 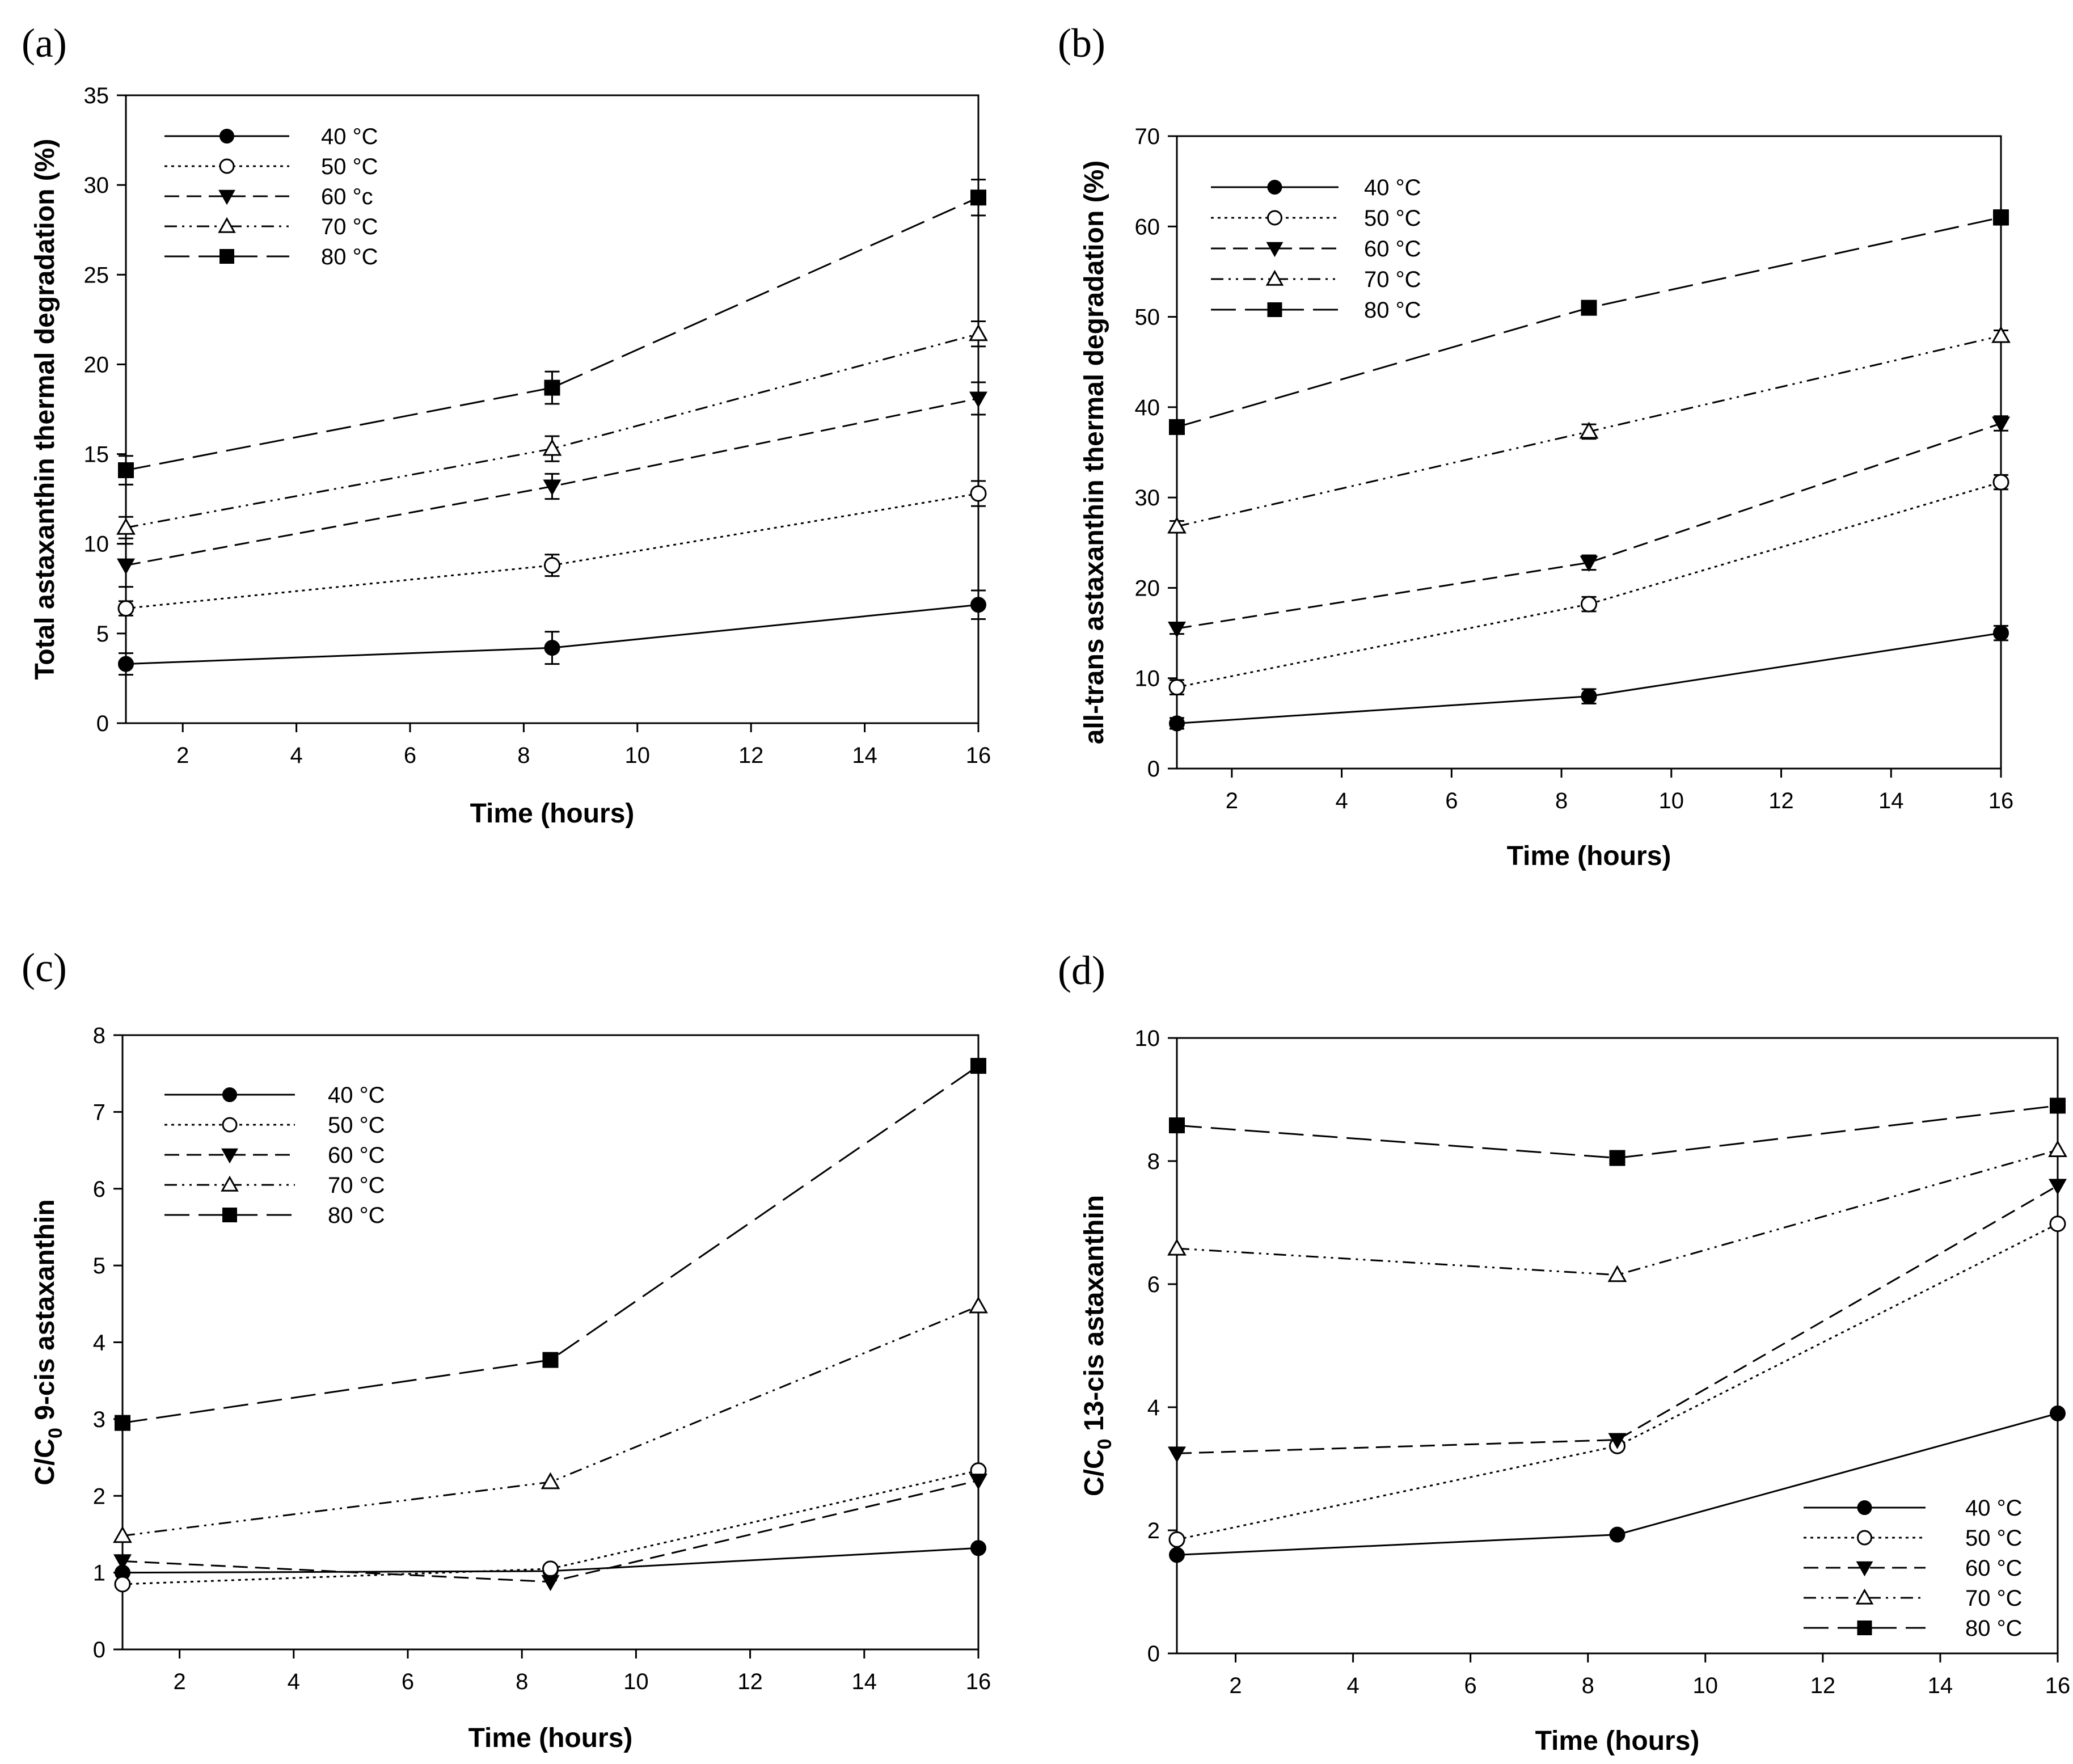 What do you see at coordinates (1081, 970) in the screenshot?
I see `panel-label: (d)` at bounding box center [1081, 970].